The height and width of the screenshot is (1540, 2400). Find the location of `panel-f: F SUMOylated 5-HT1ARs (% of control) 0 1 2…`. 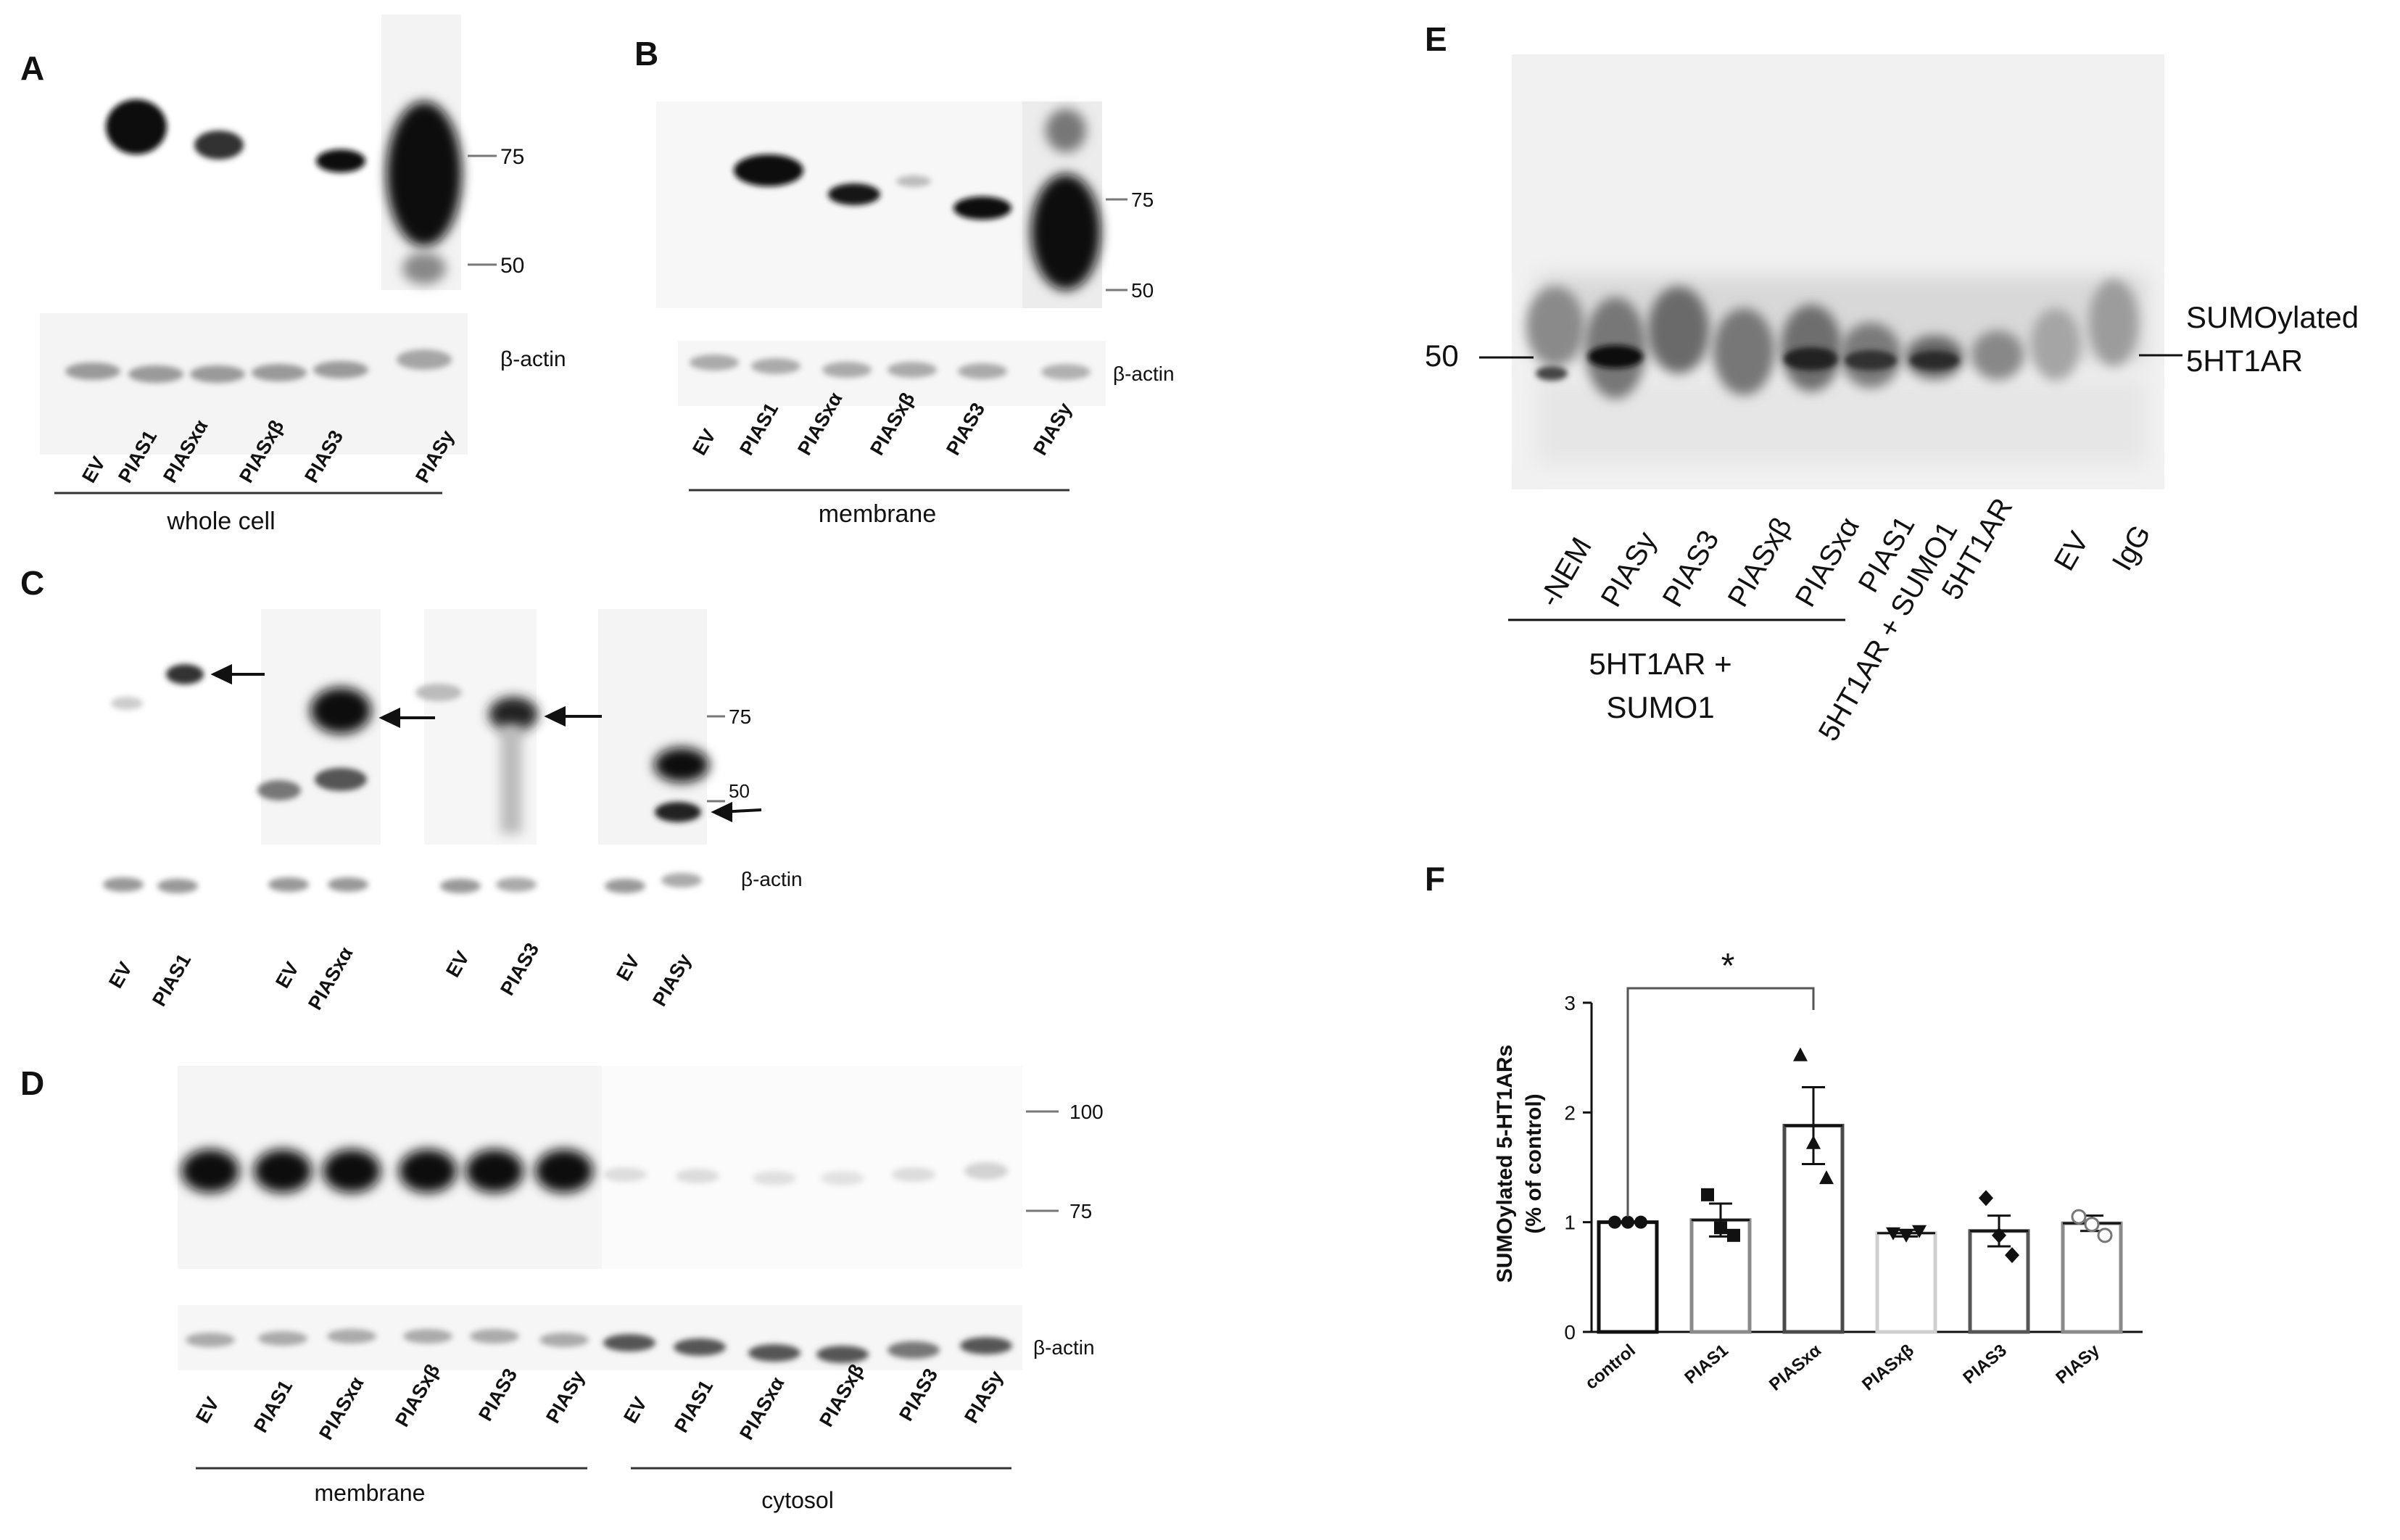

panel-f: F SUMOylated 5-HT1ARs (% of control) 0 1 2… is located at coordinates (1784, 1127).